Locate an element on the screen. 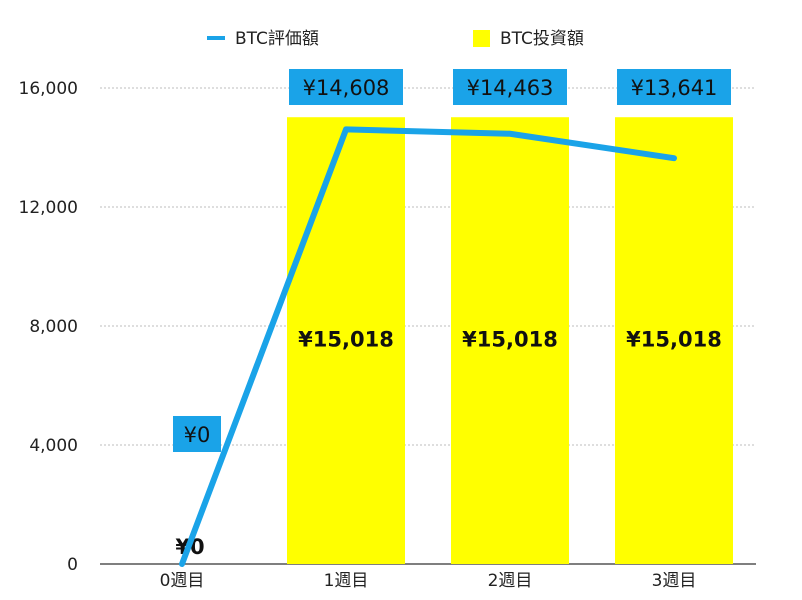  legend-label-line: BTC評価額 is located at coordinates (277, 39).